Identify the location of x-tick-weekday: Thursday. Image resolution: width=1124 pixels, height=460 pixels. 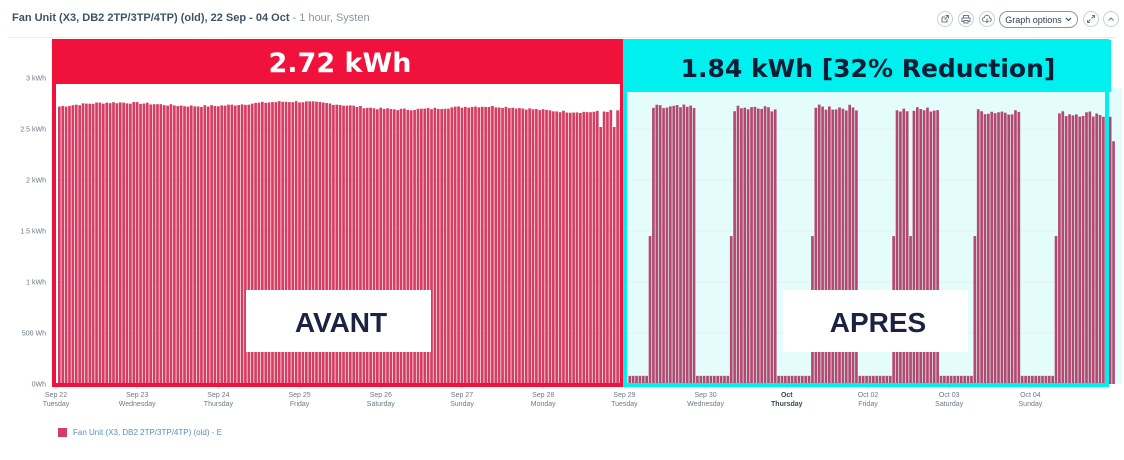
(787, 404).